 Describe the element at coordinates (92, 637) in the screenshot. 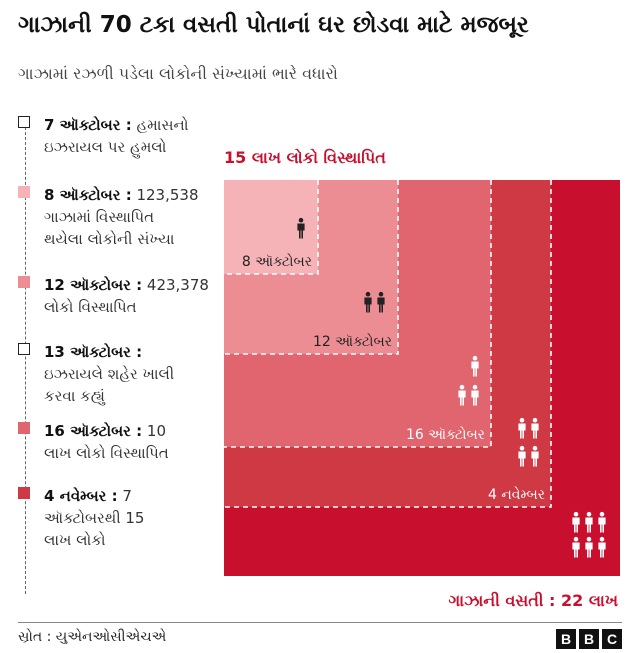

I see `source-text: સ્રોત : યુએનઓસીએચએ` at that location.